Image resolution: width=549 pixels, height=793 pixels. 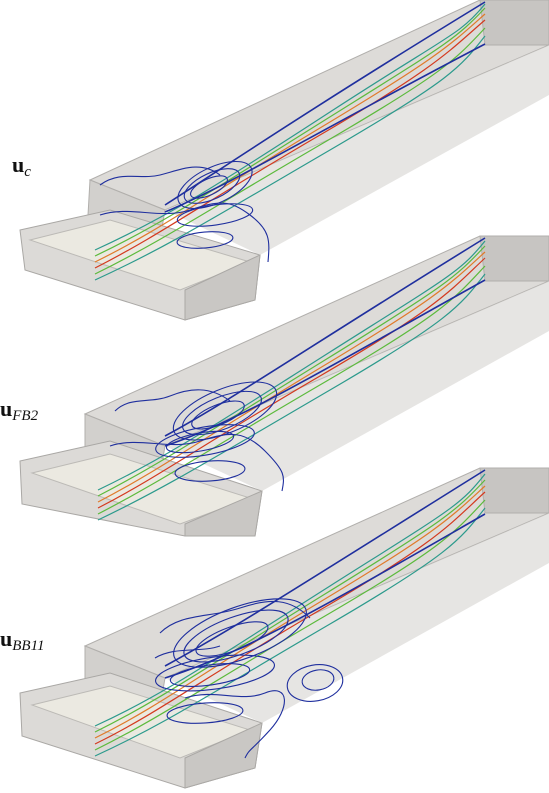 What do you see at coordinates (19, 410) in the screenshot?
I see `label-ufb2: uFB2` at bounding box center [19, 410].